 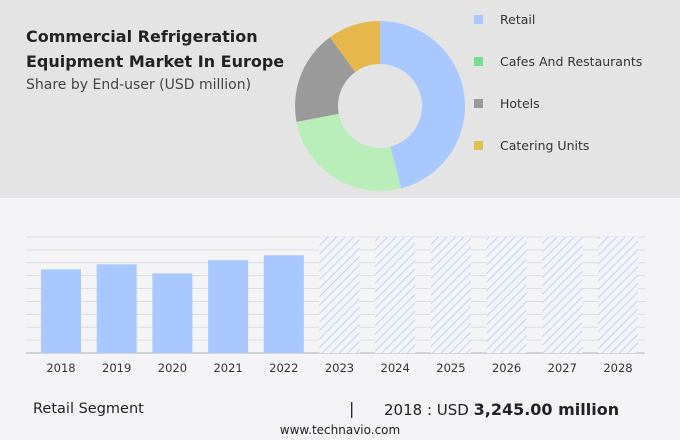 I want to click on legend-item: Catering Units, so click(x=531, y=145).